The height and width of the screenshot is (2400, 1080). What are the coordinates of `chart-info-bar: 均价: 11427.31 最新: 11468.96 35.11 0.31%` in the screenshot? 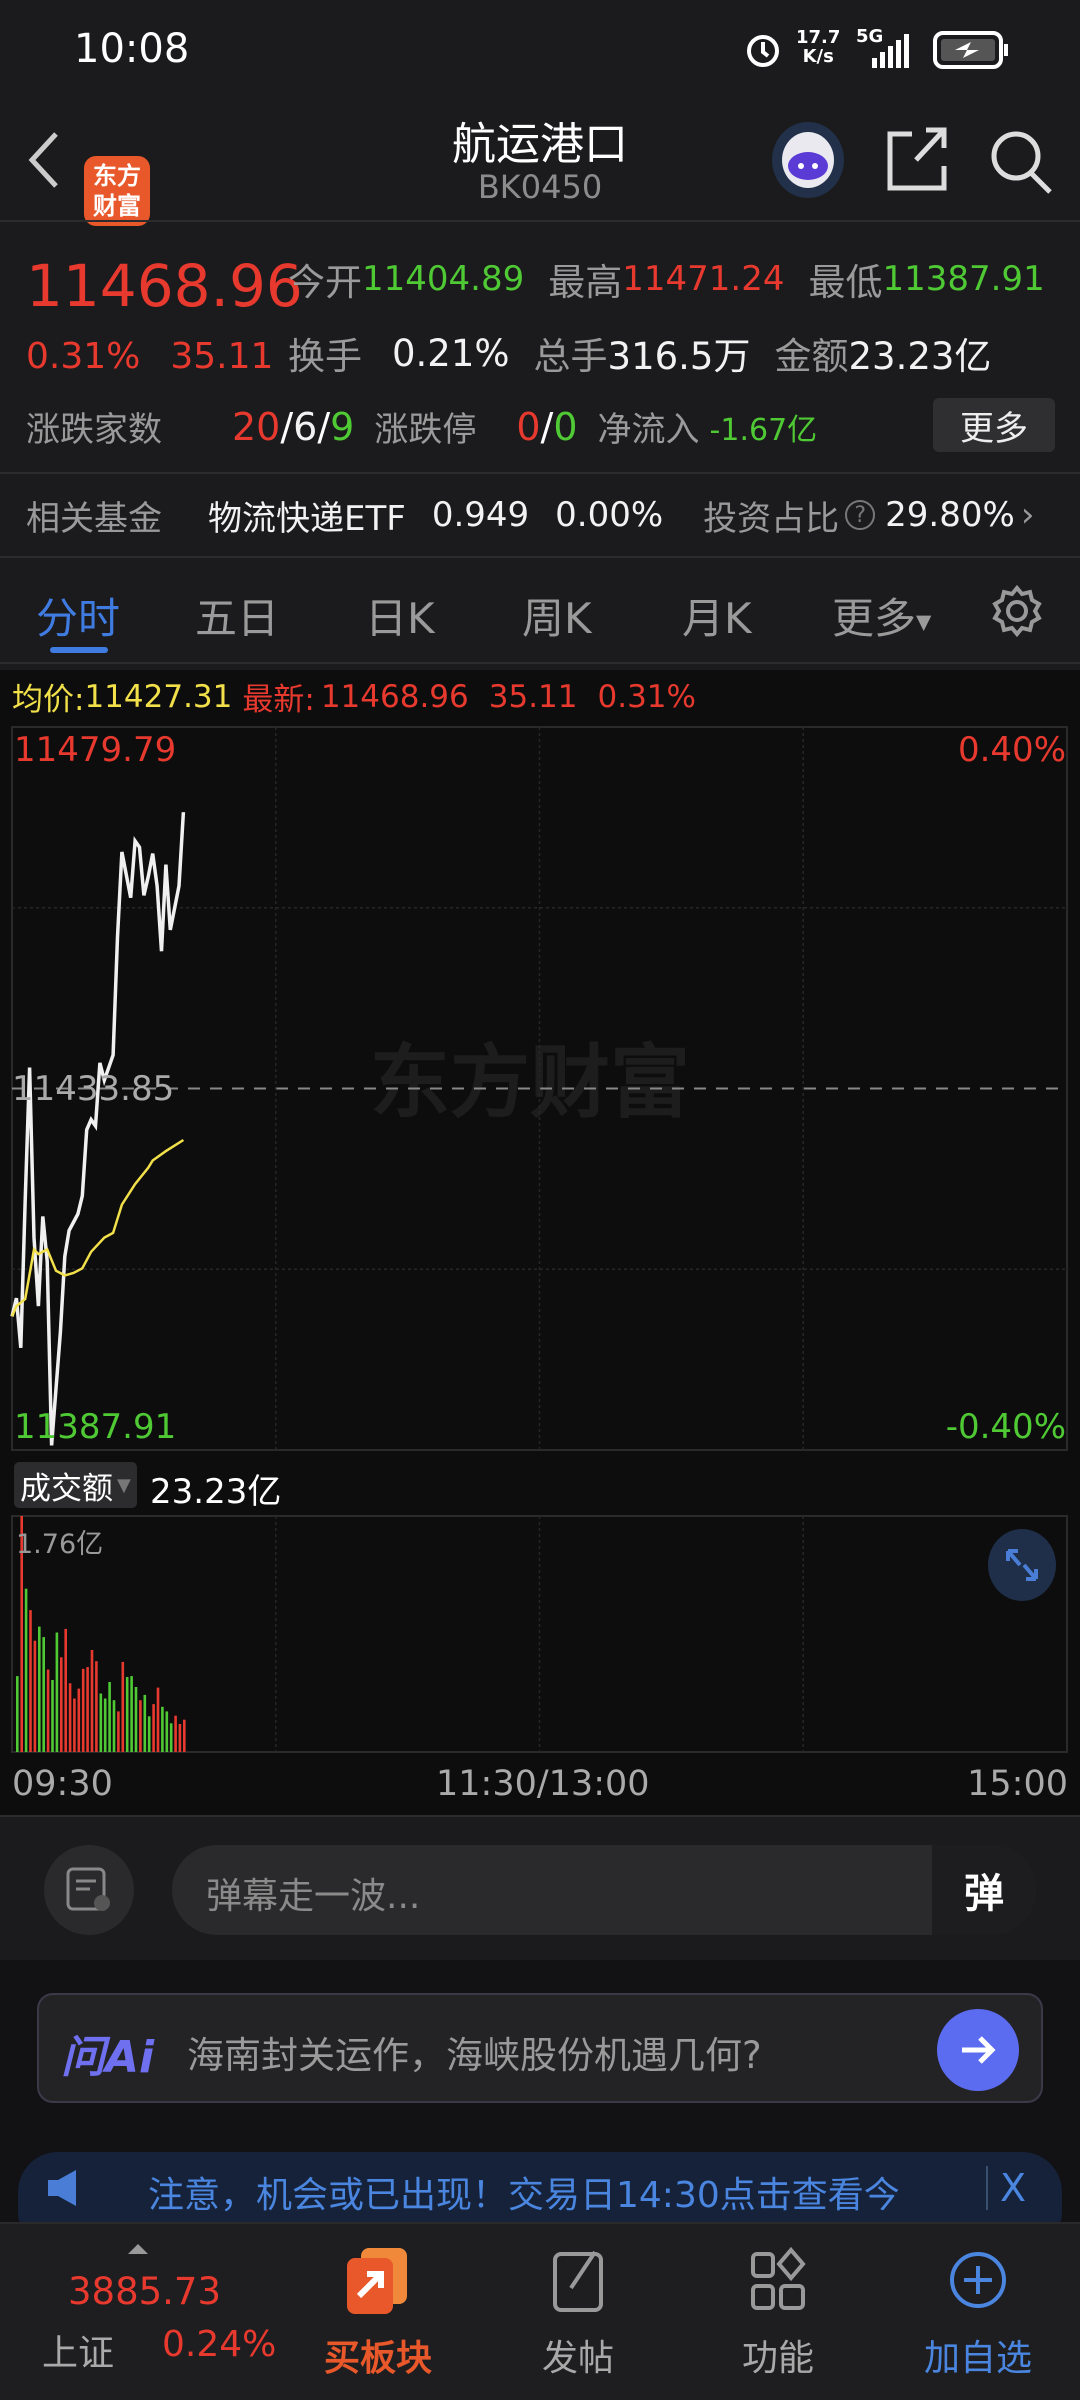 It's located at (354, 696).